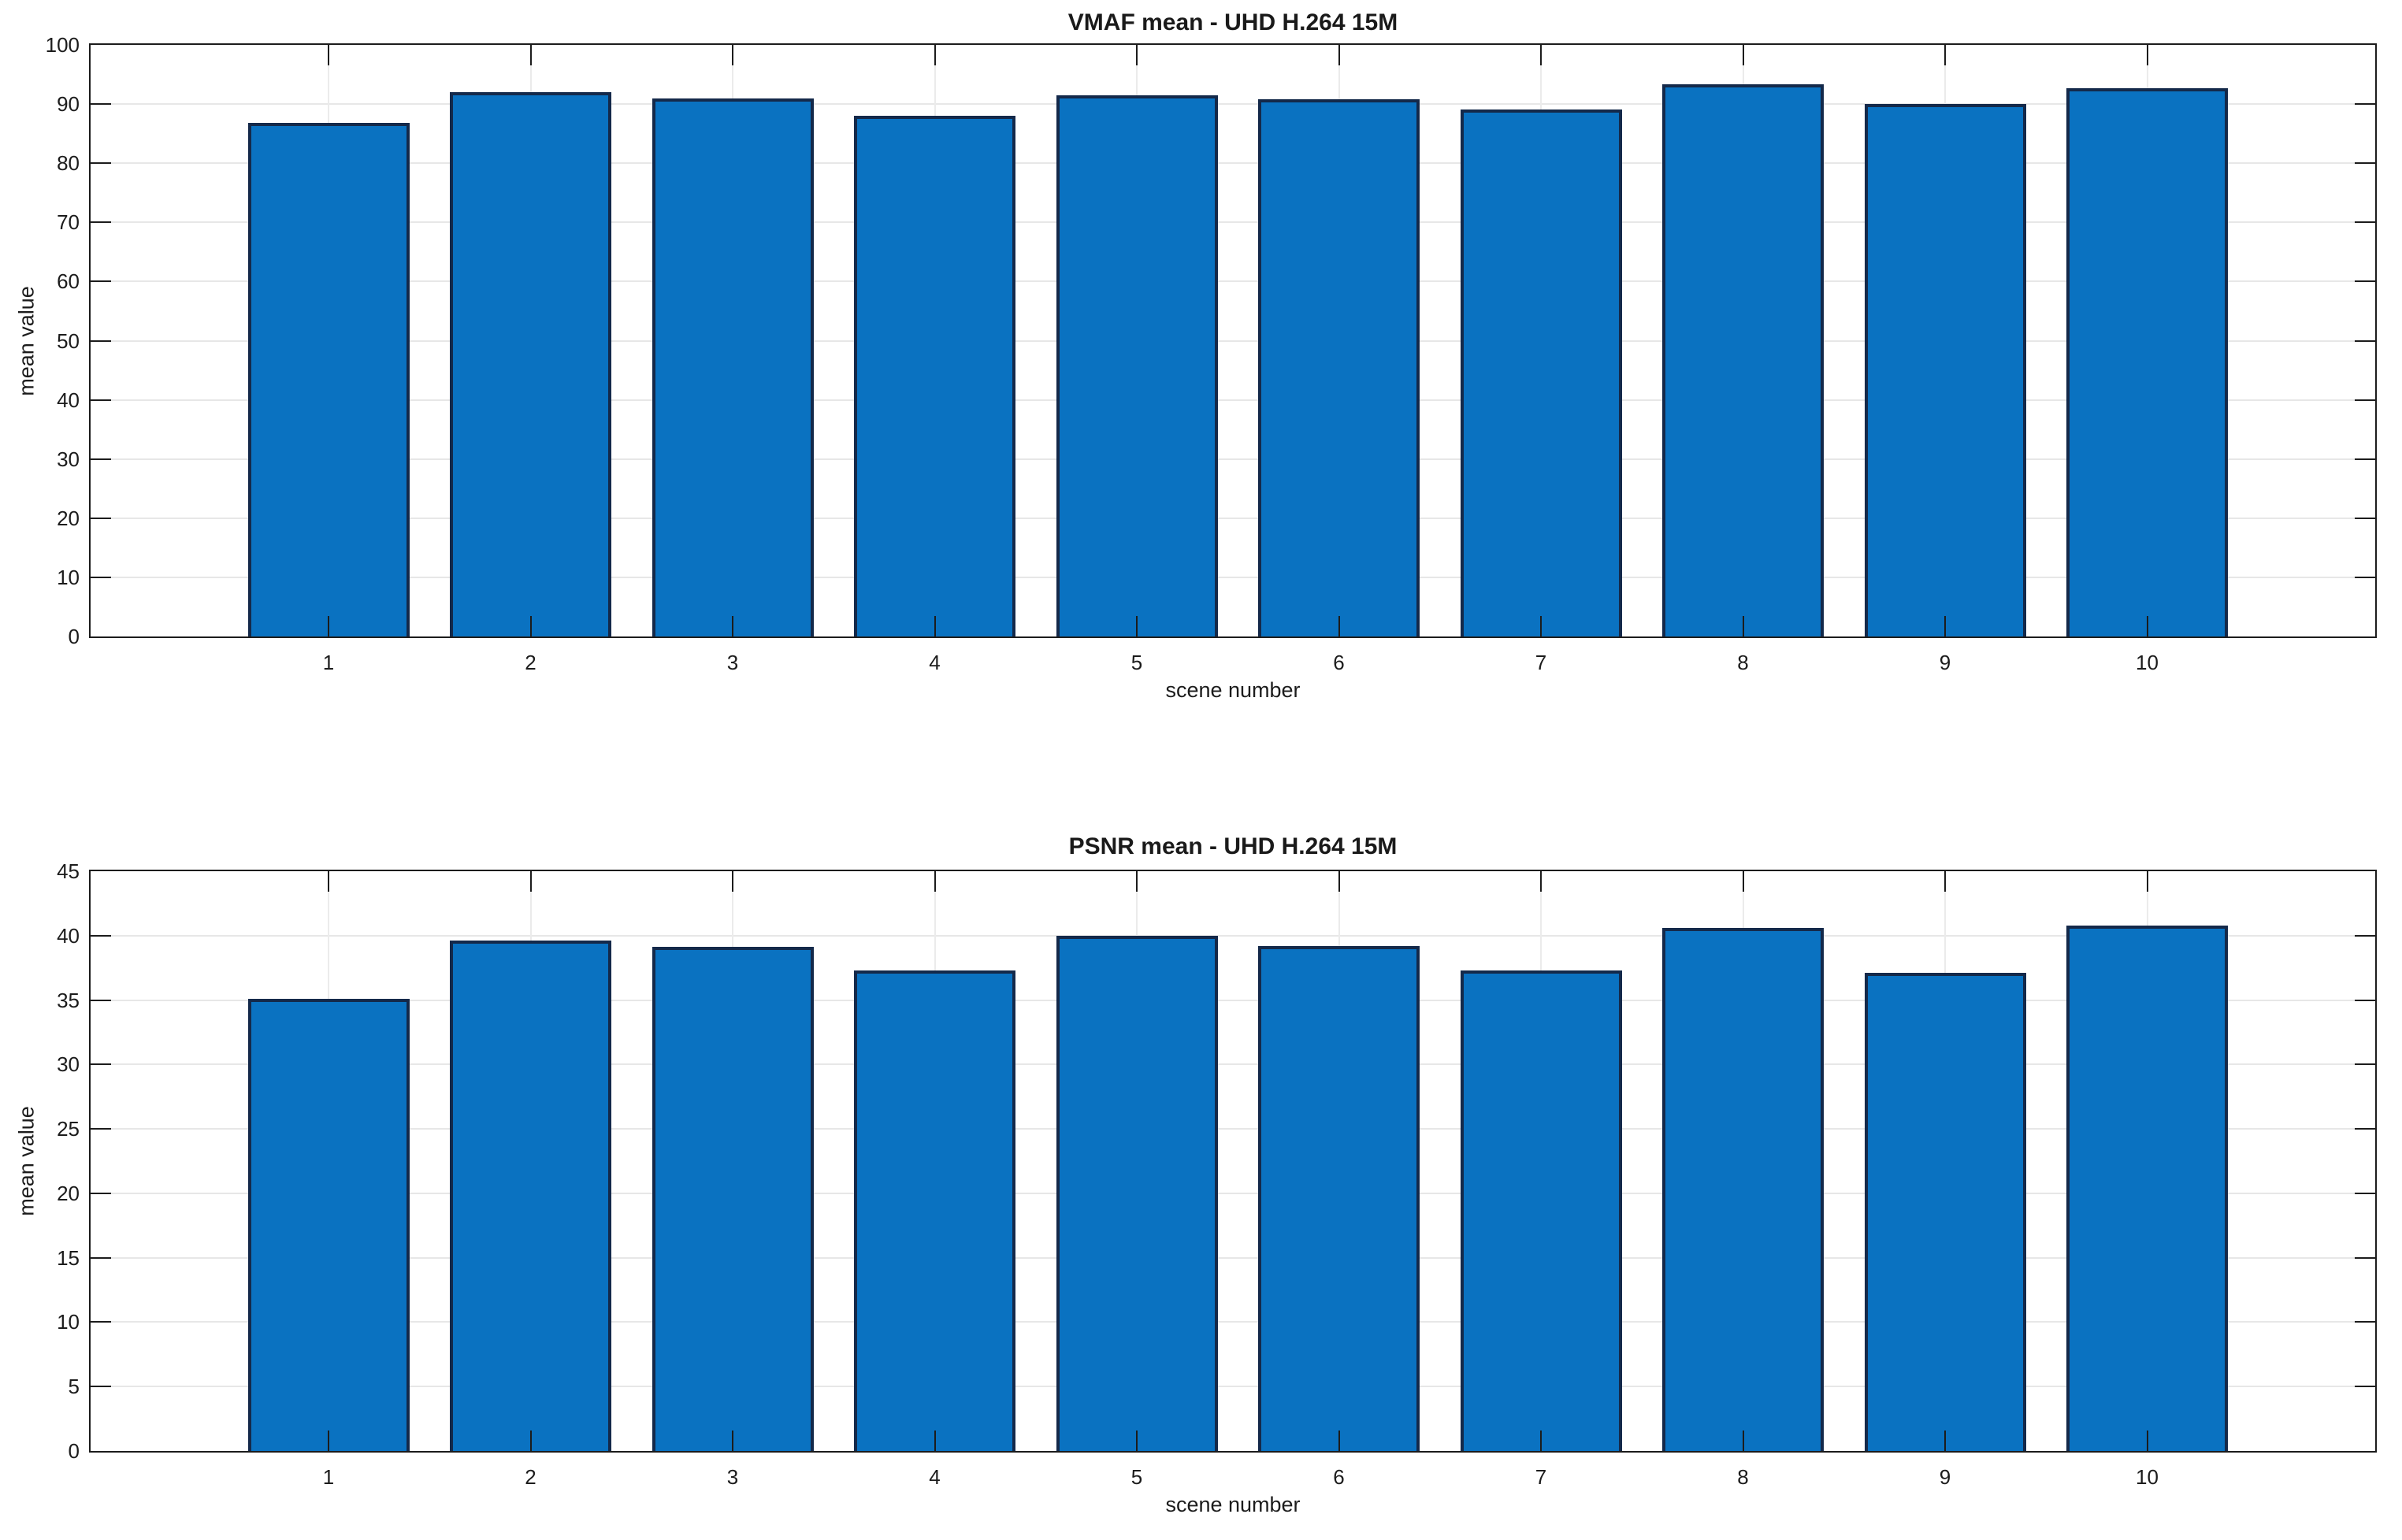 The image size is (2402, 1540). What do you see at coordinates (530, 662) in the screenshot?
I see `x-tick-label: 2` at bounding box center [530, 662].